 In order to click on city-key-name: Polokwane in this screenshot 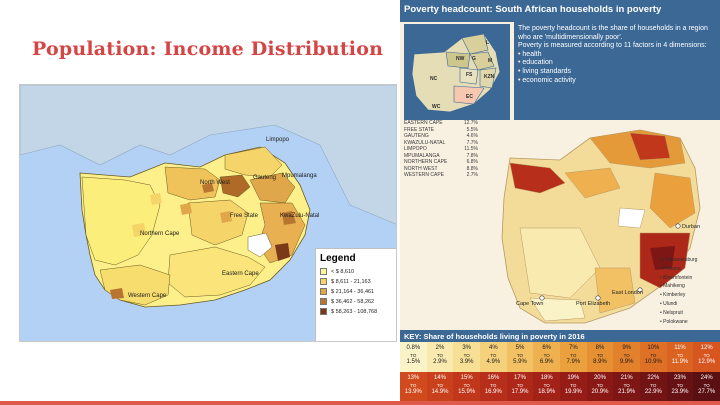, I will do `click(675, 321)`.